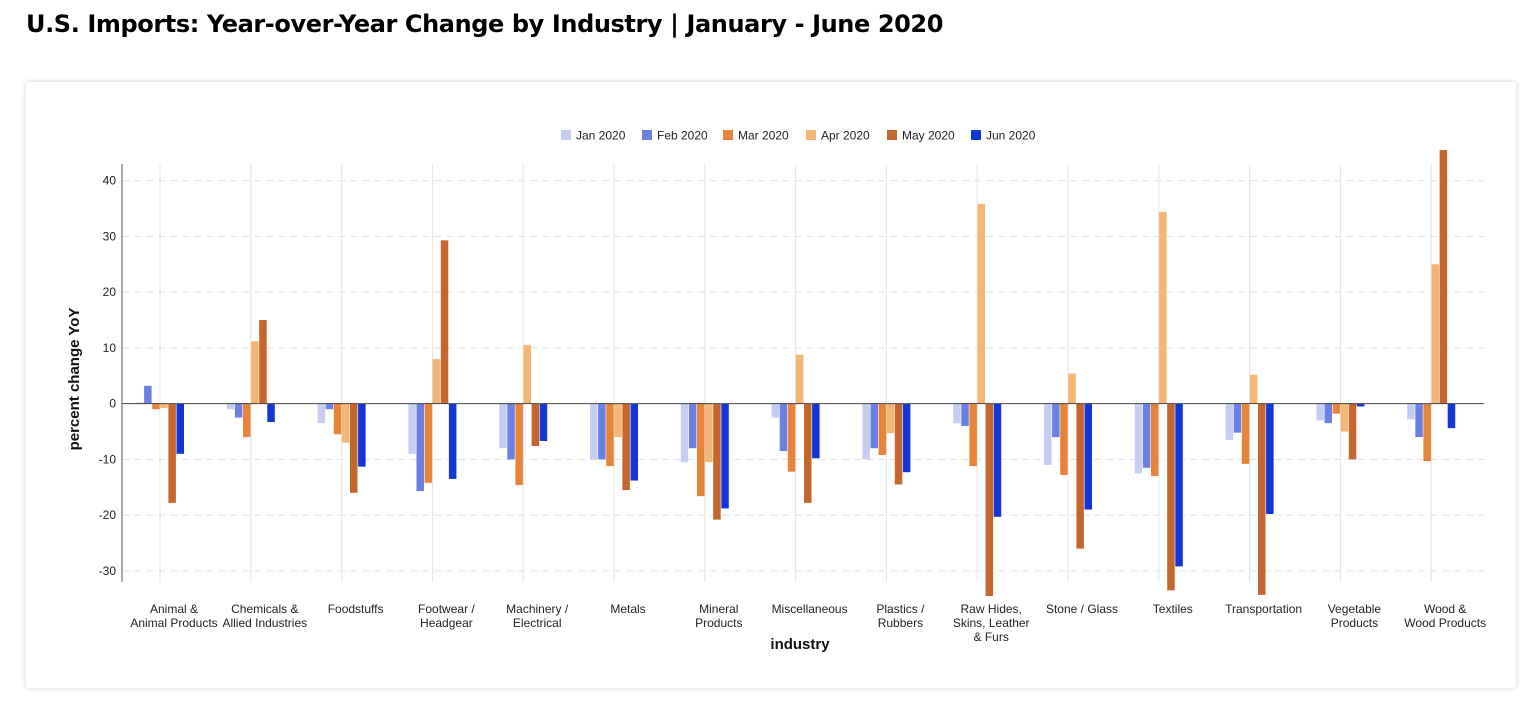 This screenshot has height=708, width=1536. I want to click on legend-label: Jan 2020, so click(601, 136).